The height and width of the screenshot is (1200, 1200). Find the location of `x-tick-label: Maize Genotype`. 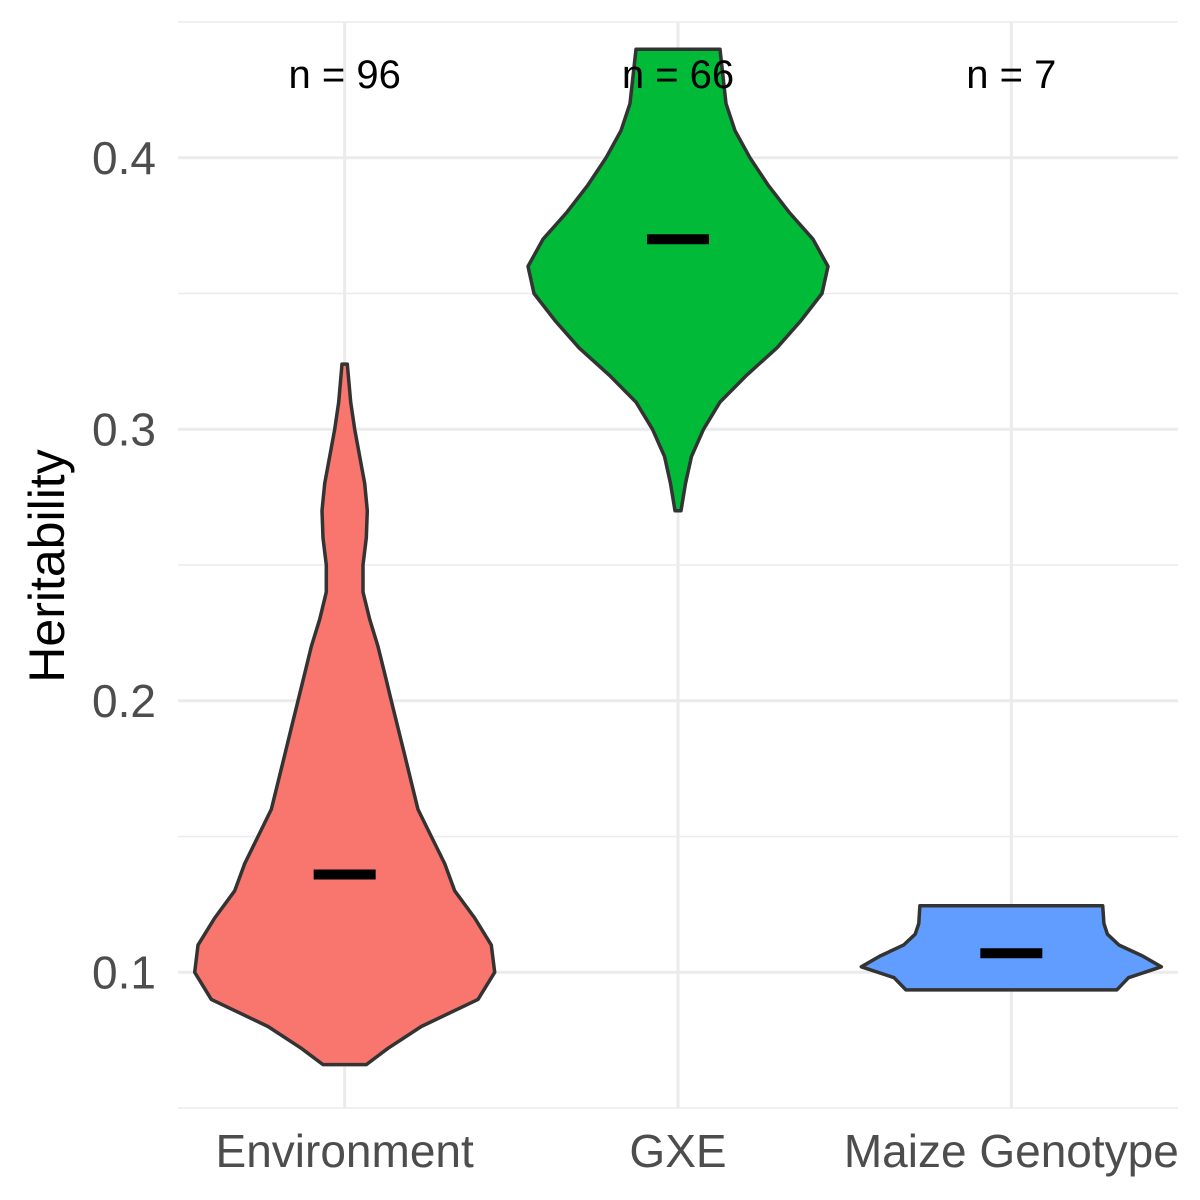

x-tick-label: Maize Genotype is located at coordinates (1011, 1151).